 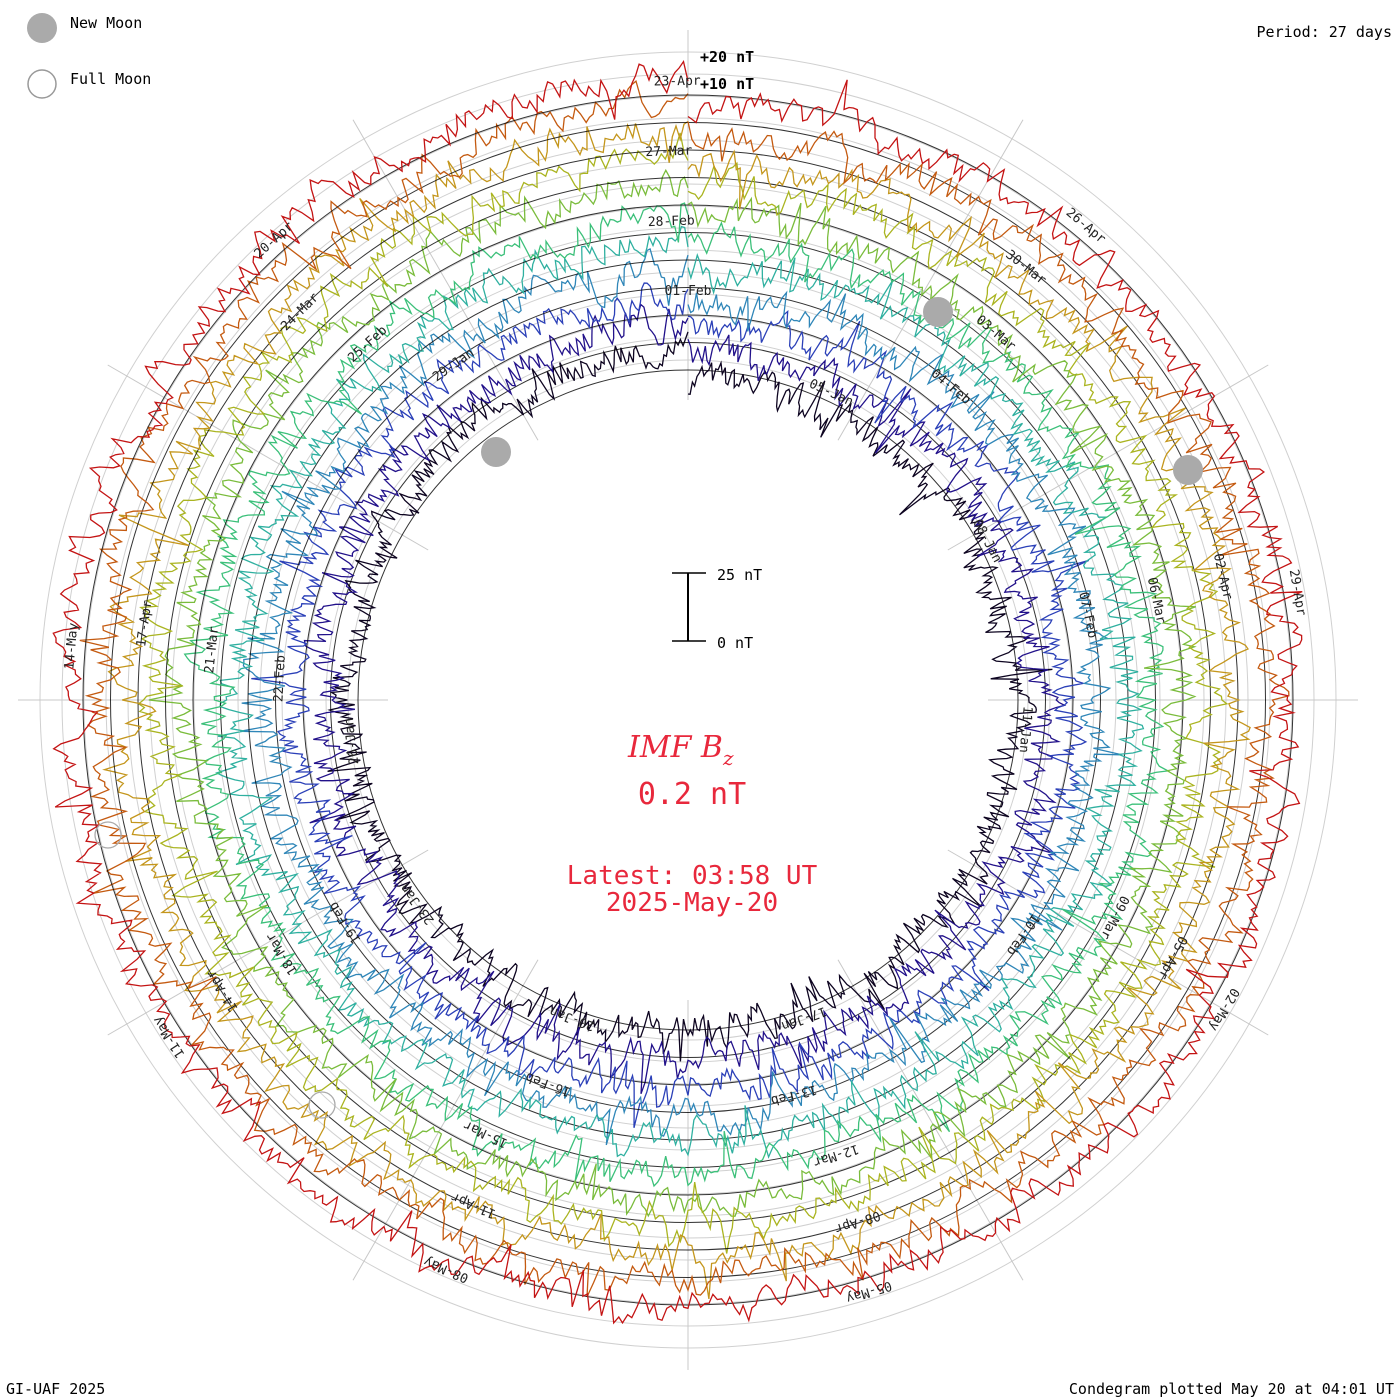 What do you see at coordinates (212, 650) in the screenshot?
I see `date-label: 21-Mar` at bounding box center [212, 650].